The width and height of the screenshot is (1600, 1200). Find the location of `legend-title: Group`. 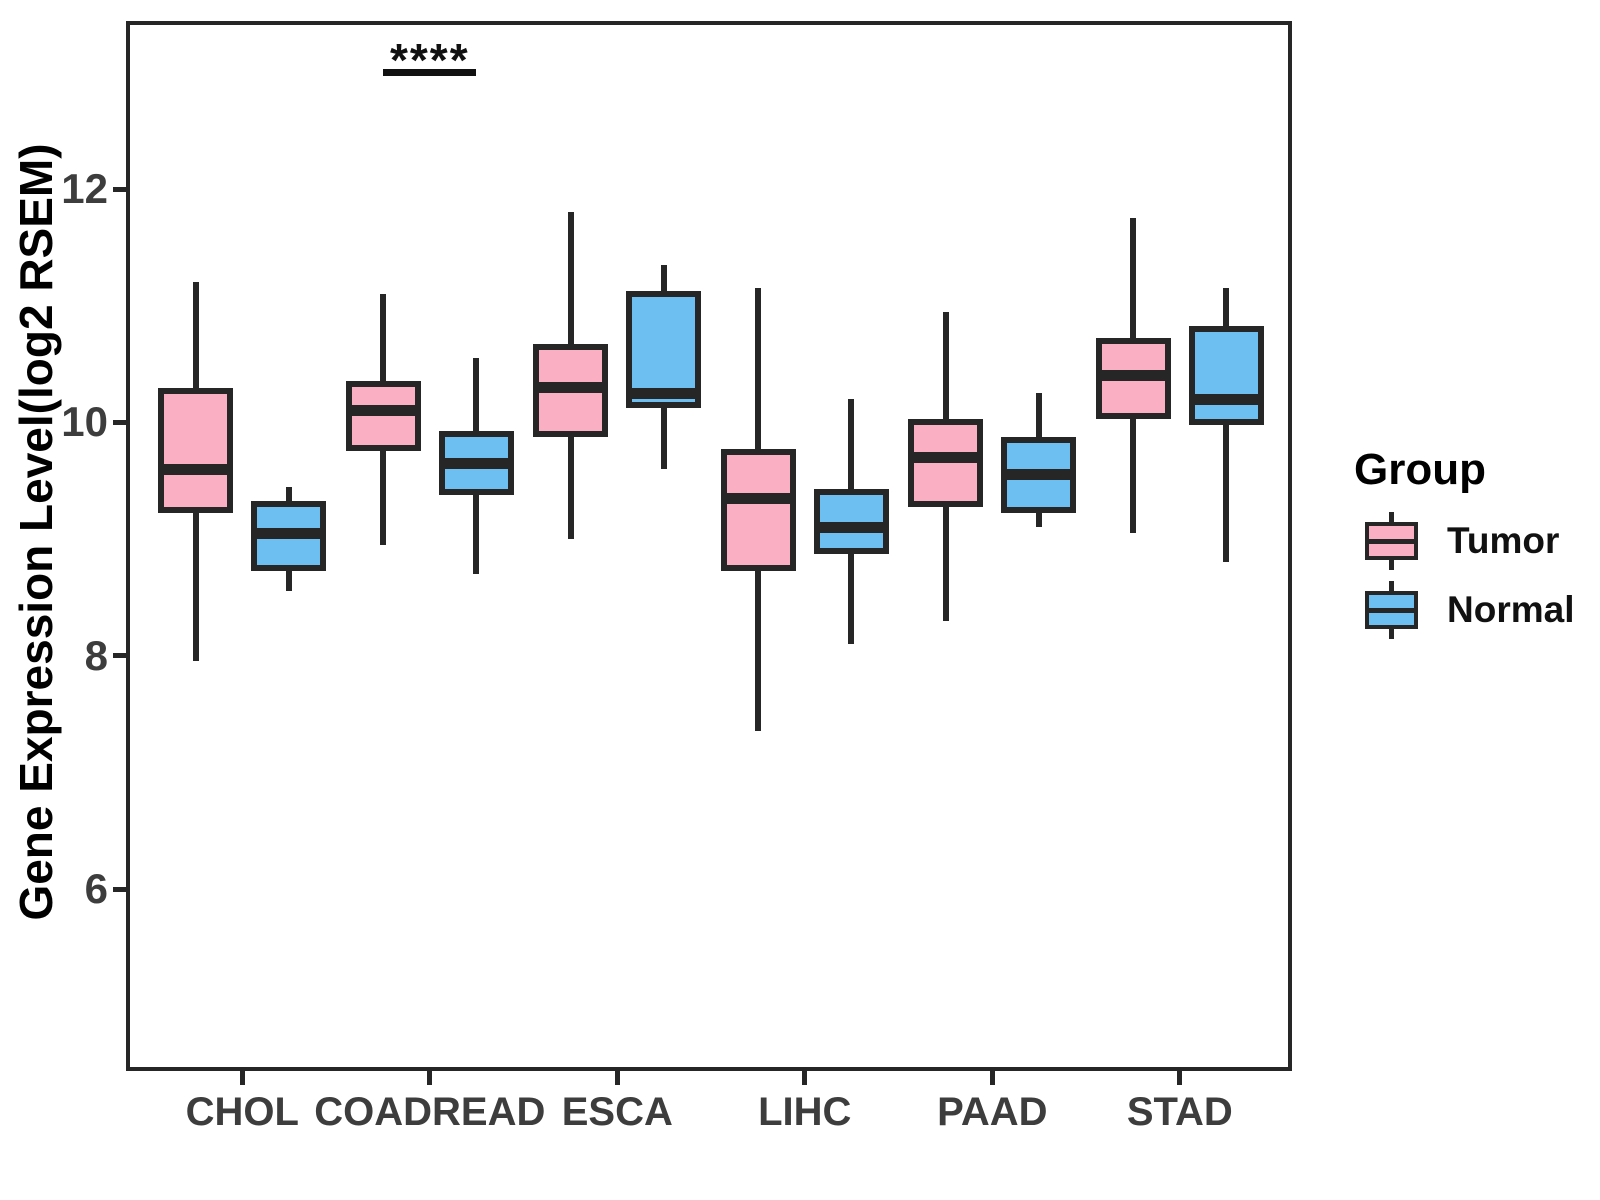

legend-title: Group is located at coordinates (1420, 469).